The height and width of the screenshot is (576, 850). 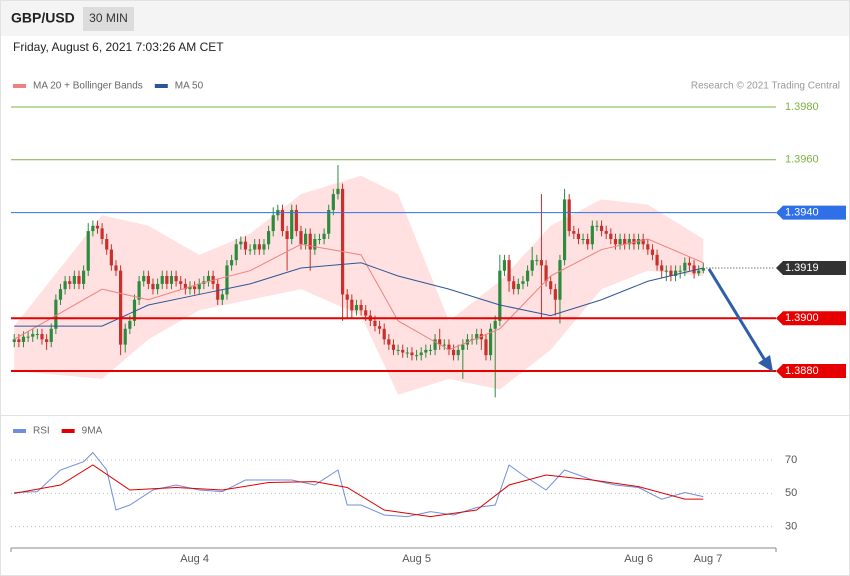 What do you see at coordinates (791, 493) in the screenshot?
I see `y-tick-label: 50` at bounding box center [791, 493].